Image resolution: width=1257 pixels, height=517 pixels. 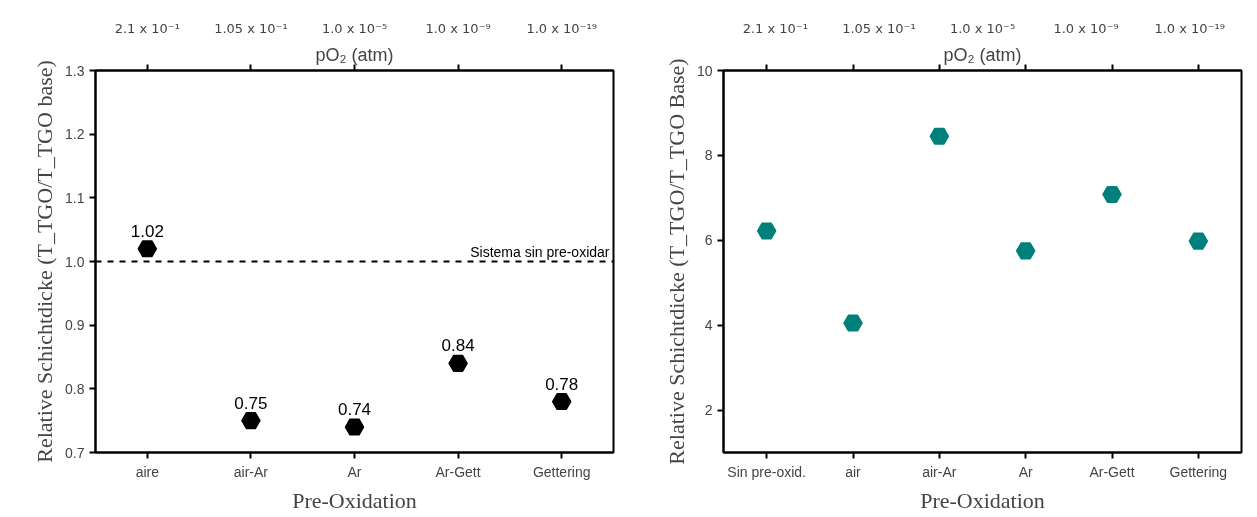 I want to click on y-tick-label: 1.0, so click(x=75, y=261).